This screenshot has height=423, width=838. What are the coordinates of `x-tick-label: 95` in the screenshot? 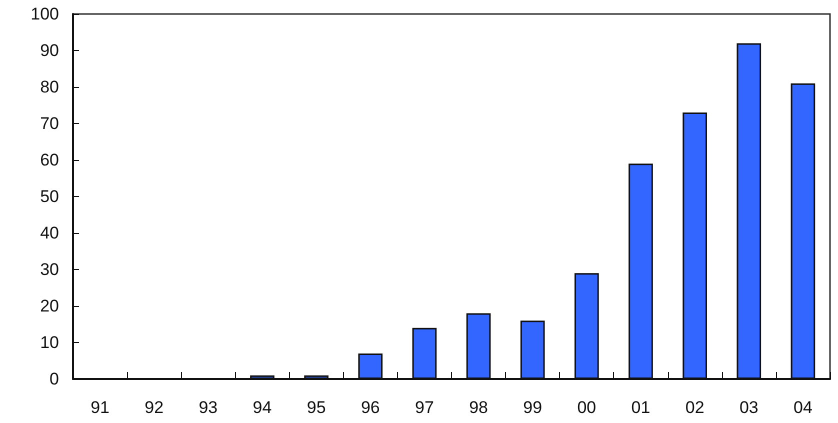 It's located at (316, 407).